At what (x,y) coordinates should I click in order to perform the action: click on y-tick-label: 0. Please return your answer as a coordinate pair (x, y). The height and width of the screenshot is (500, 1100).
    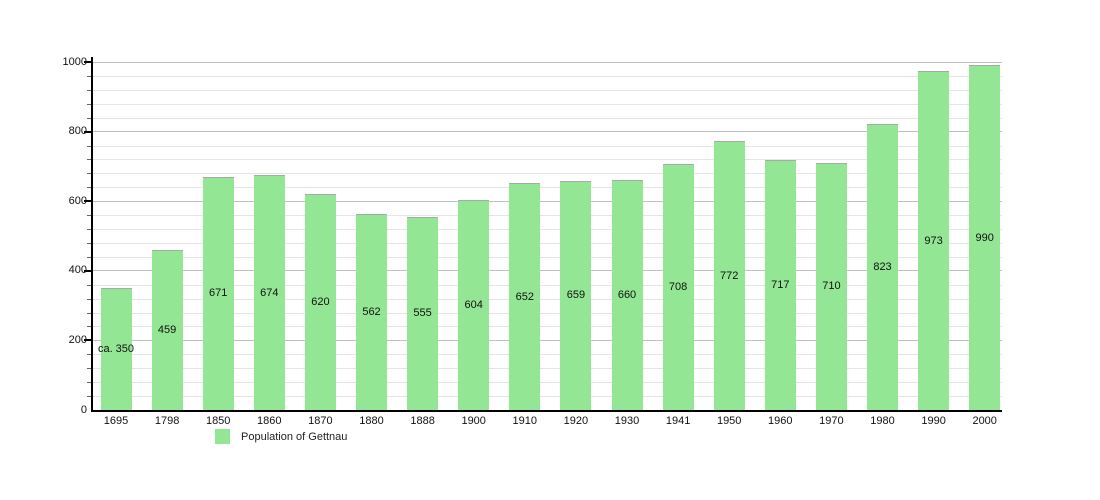
    Looking at the image, I should click on (83, 409).